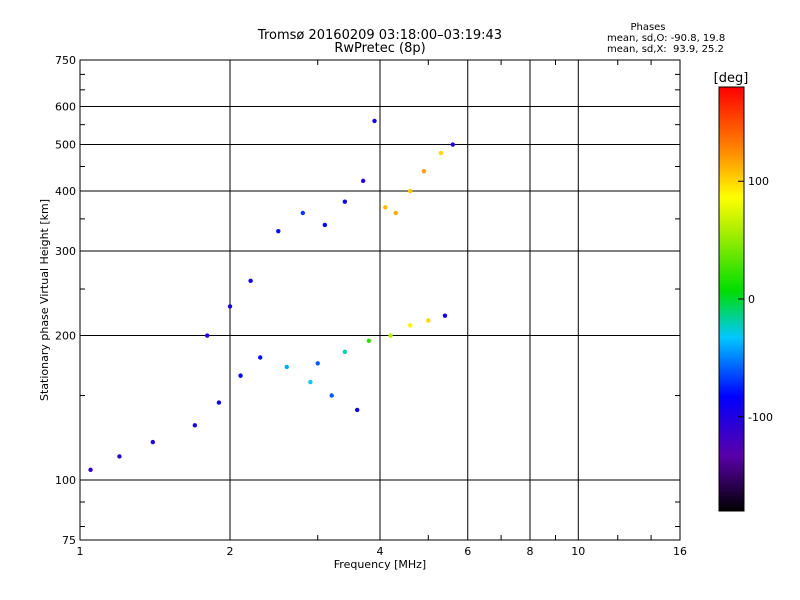 The image size is (800, 600). Describe the element at coordinates (80, 551) in the screenshot. I see `x-tick-label: 1` at that location.